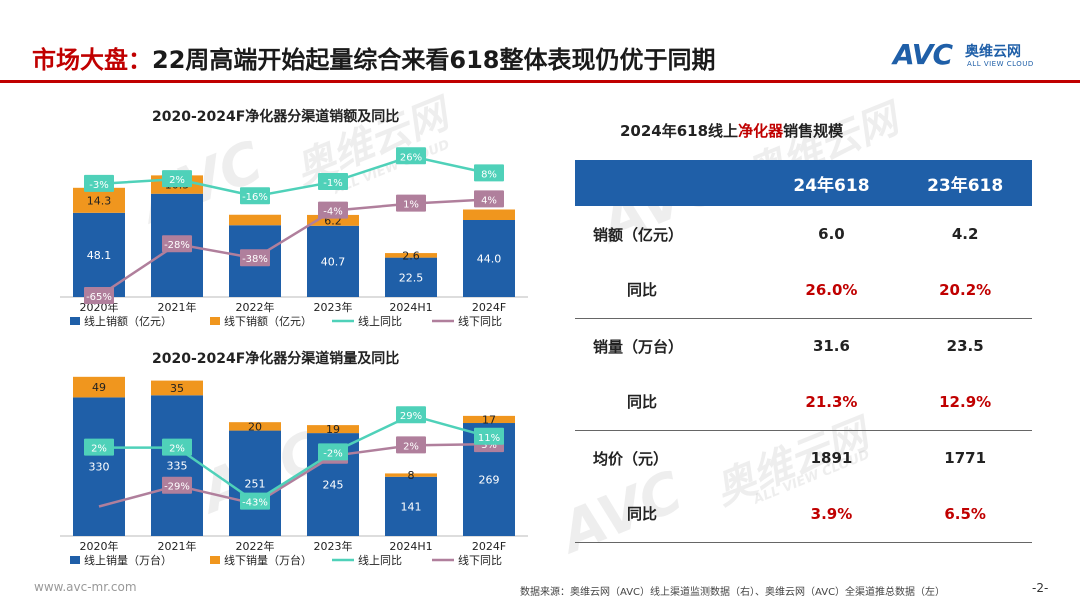 The width and height of the screenshot is (1080, 614). What do you see at coordinates (965, 457) in the screenshot?
I see `cell-23: 1771` at bounding box center [965, 457].